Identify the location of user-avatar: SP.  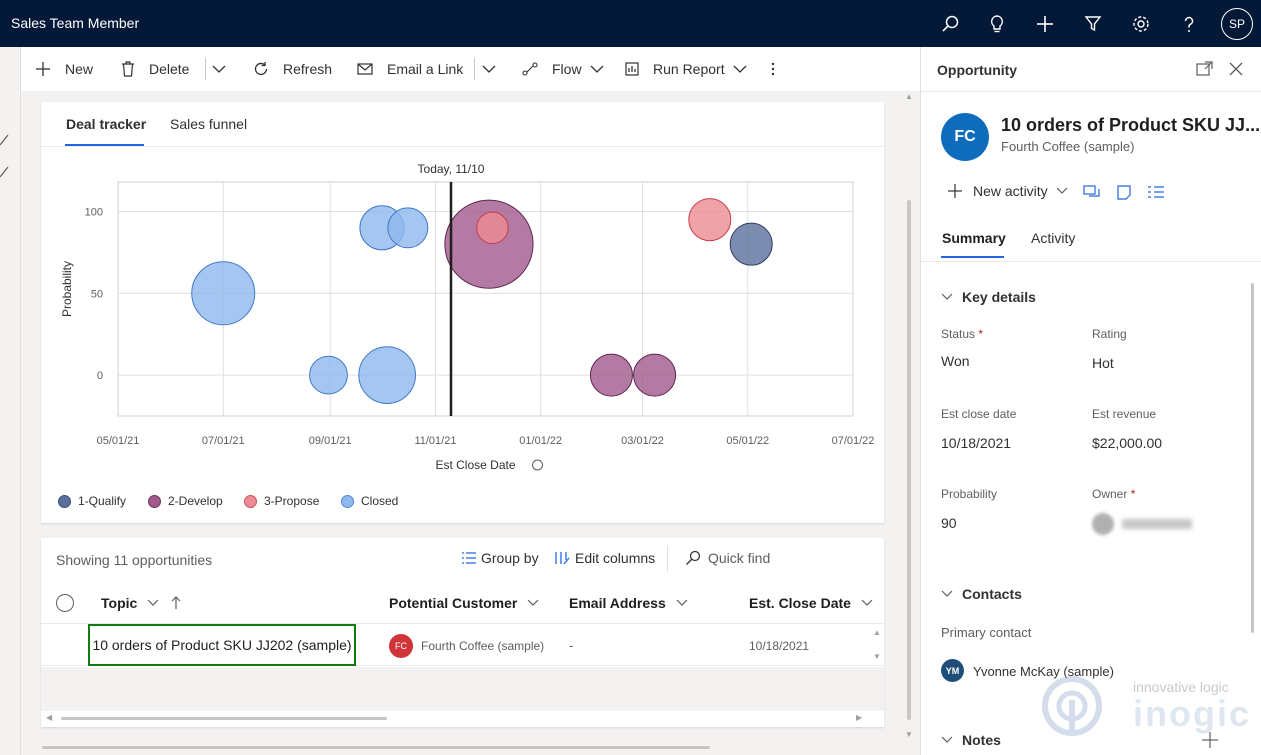
(1237, 24).